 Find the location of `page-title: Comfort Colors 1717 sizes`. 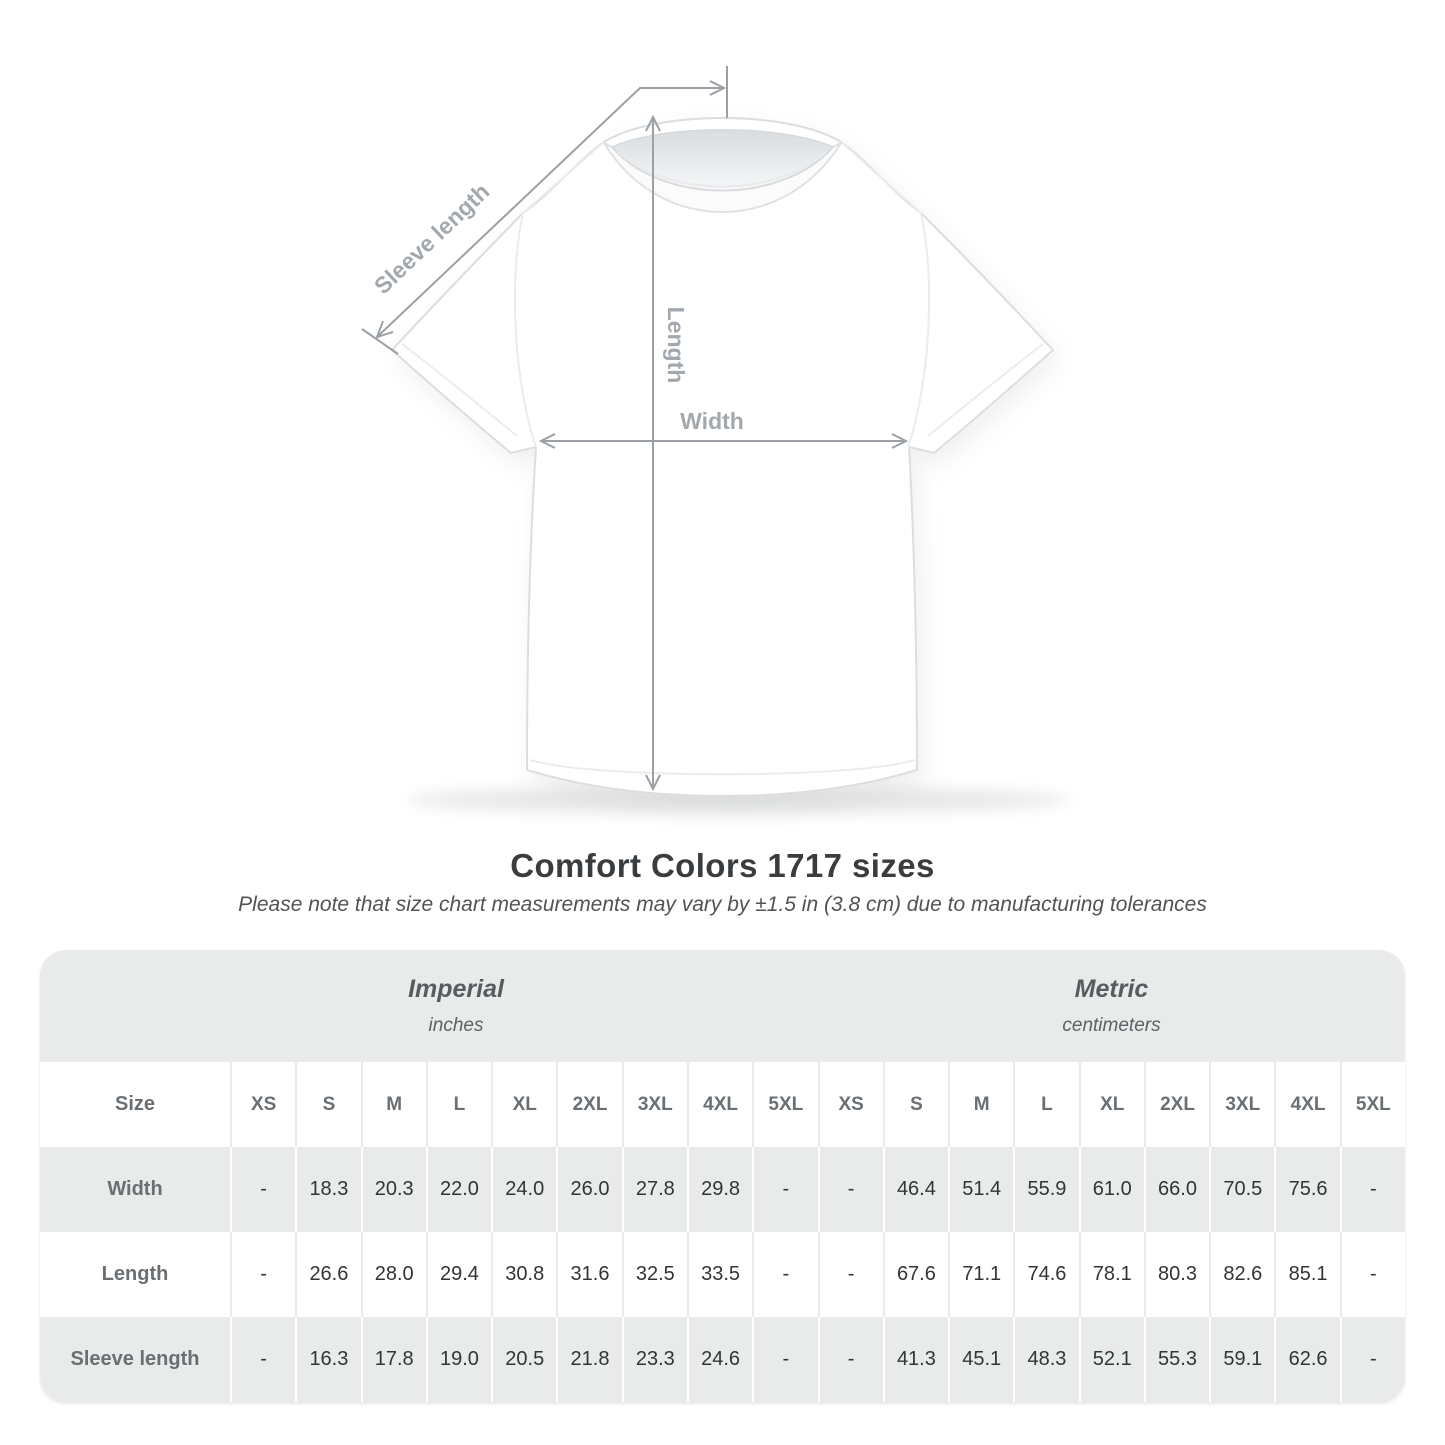

page-title: Comfort Colors 1717 sizes is located at coordinates (722, 865).